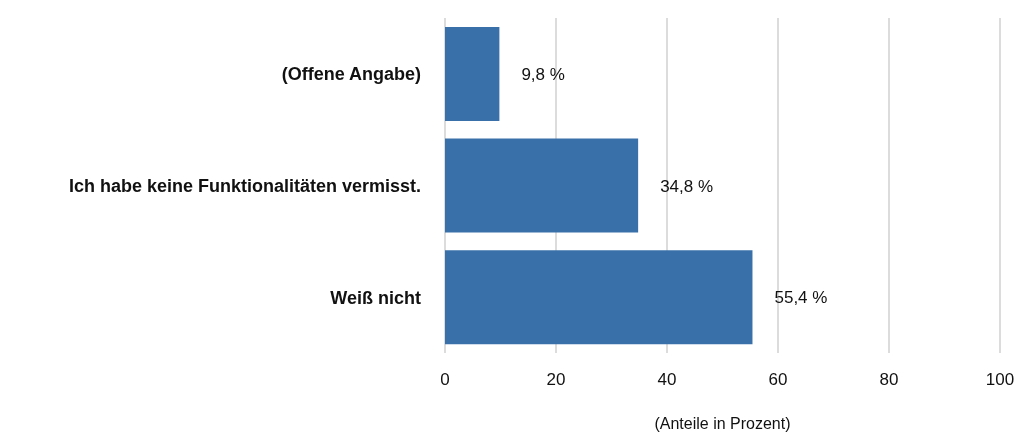 The height and width of the screenshot is (441, 1022). What do you see at coordinates (667, 380) in the screenshot?
I see `x-tick-label: 40` at bounding box center [667, 380].